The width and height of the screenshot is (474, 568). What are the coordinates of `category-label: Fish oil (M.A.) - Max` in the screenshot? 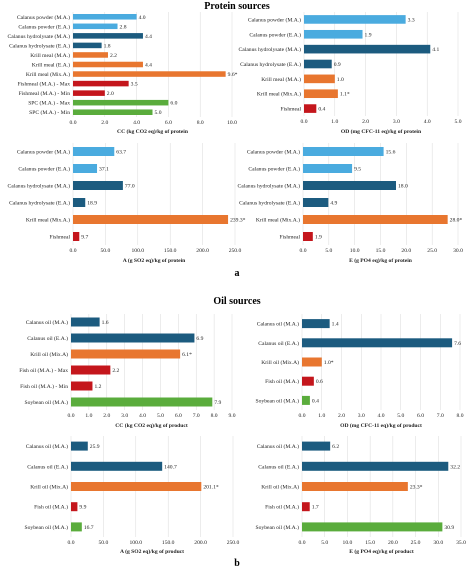 It's located at (43, 370).